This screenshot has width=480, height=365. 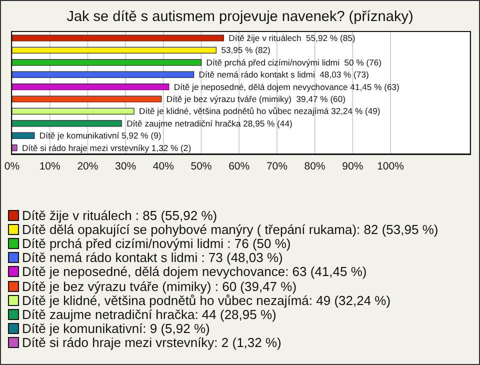 I want to click on text: Dítě si rádo hraje mezi vrstevníky: 2 (1,32 %), so click(x=152, y=342).